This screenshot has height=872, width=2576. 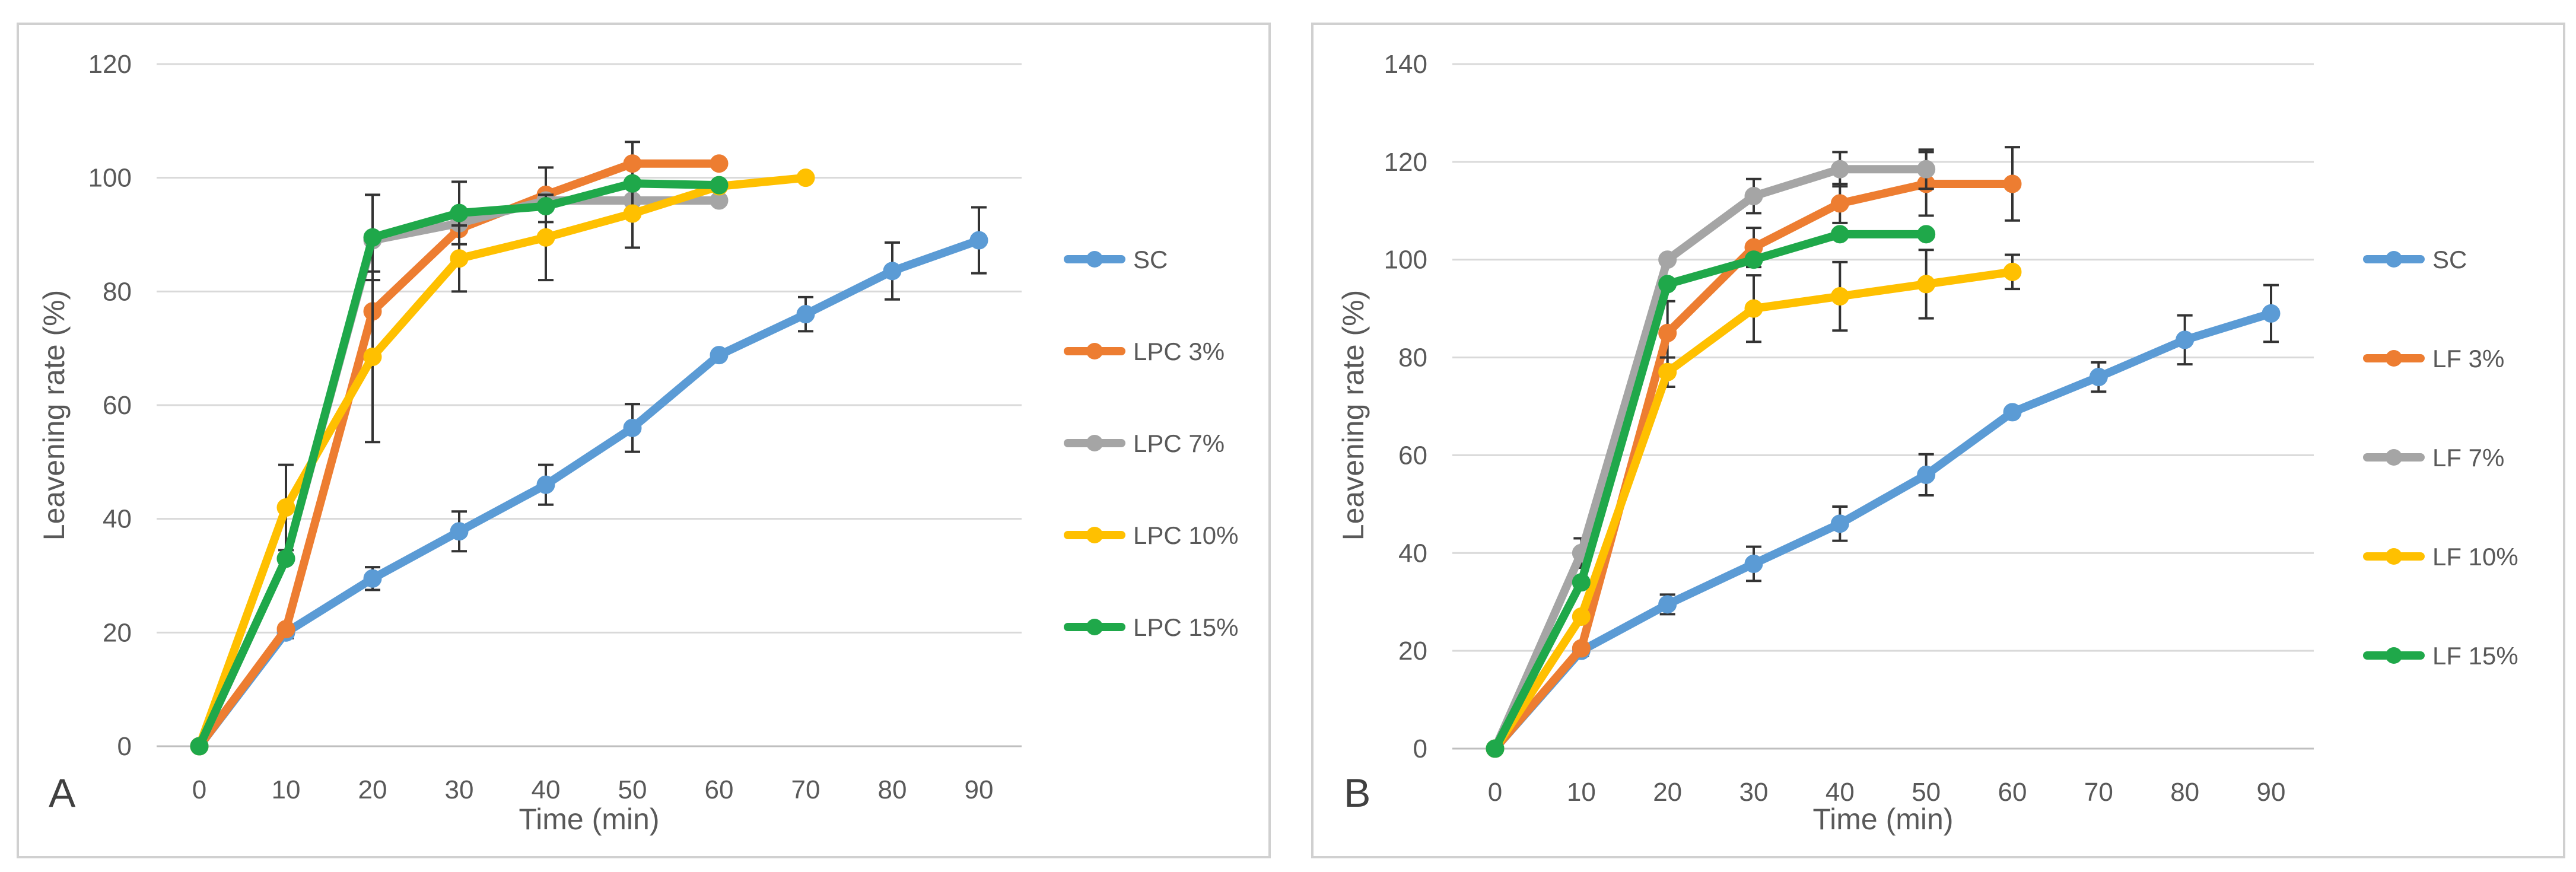 What do you see at coordinates (1926, 792) in the screenshot?
I see `x-tick-label: 50` at bounding box center [1926, 792].